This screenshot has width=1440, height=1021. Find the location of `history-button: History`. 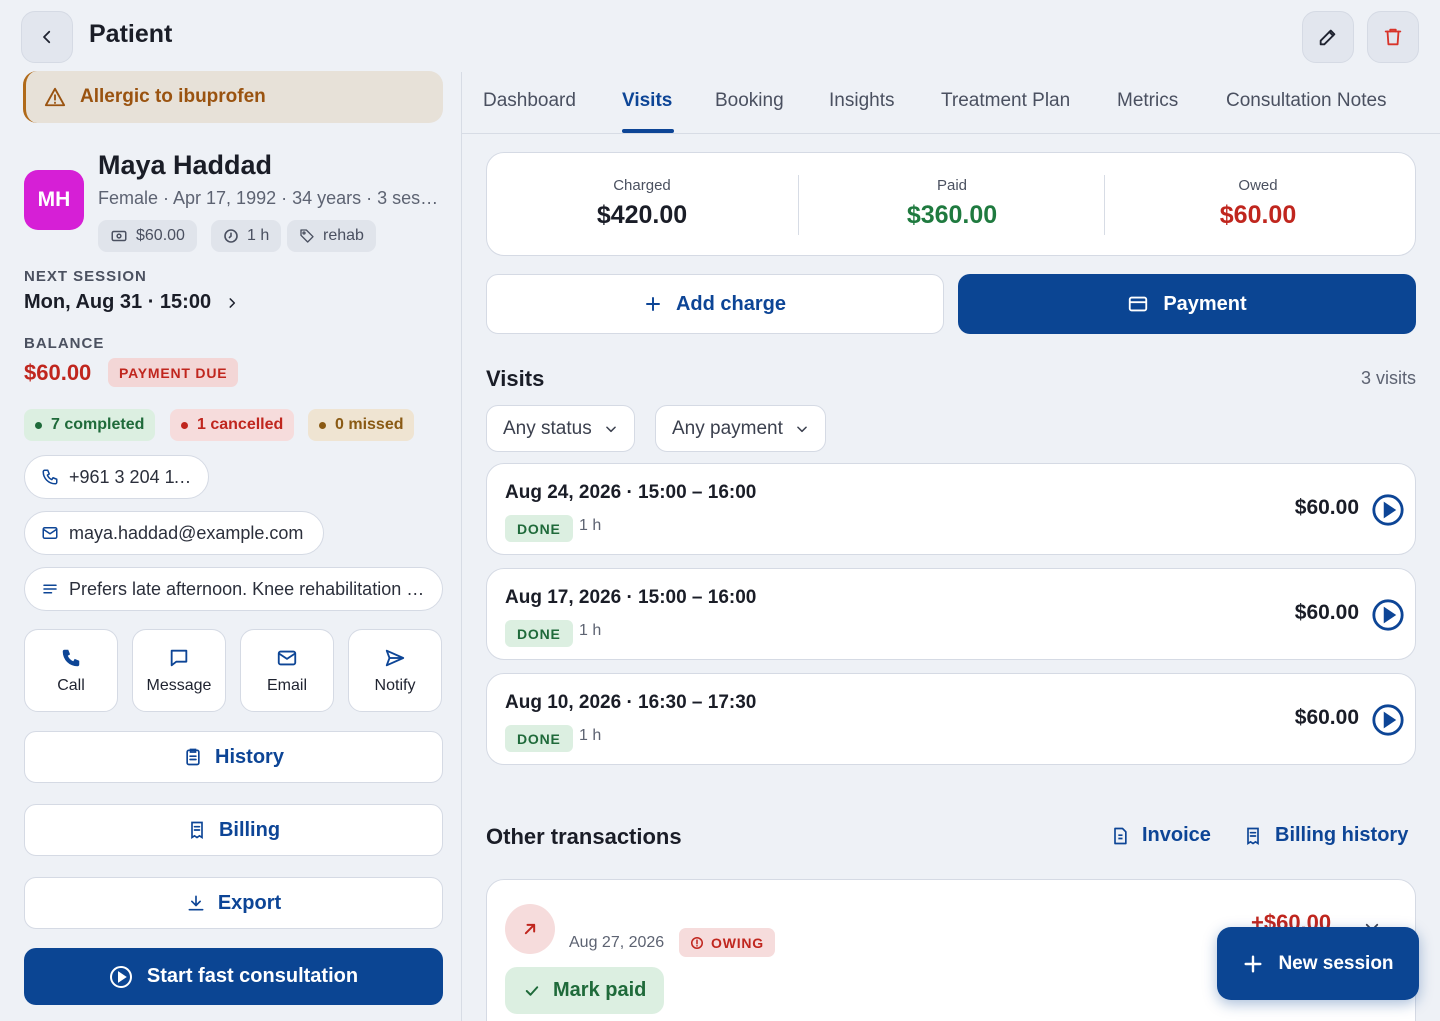

history-button: History is located at coordinates (233, 757).